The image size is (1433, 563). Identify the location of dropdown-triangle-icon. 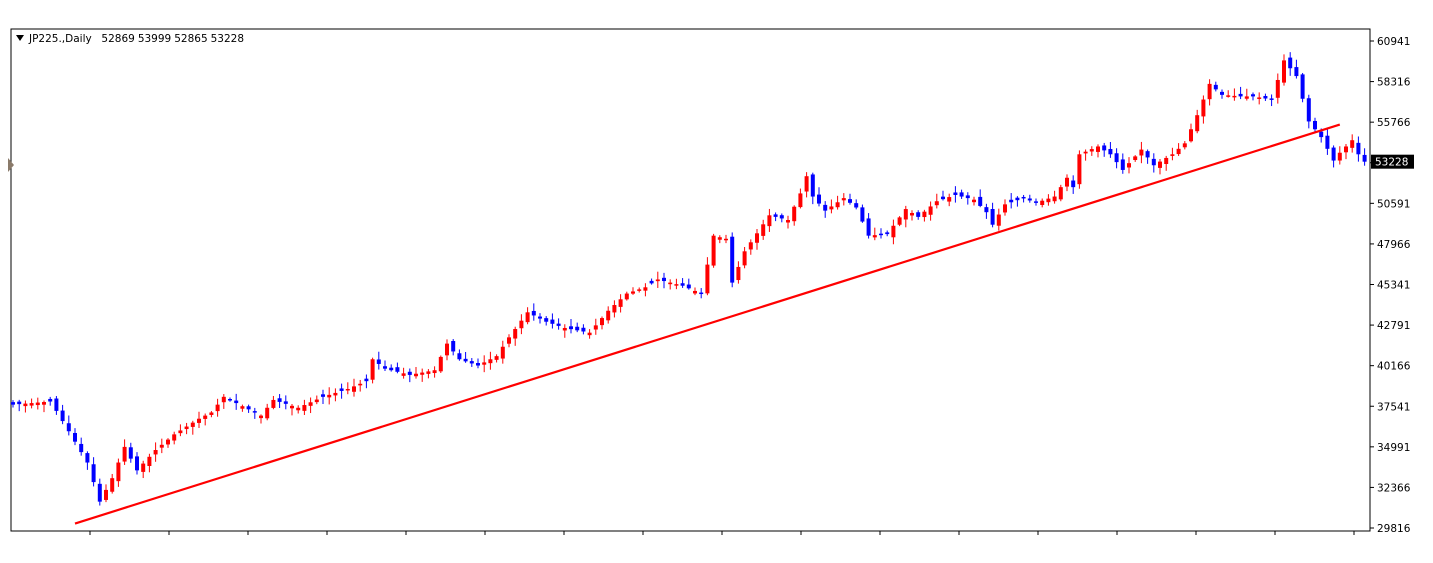
(20, 38).